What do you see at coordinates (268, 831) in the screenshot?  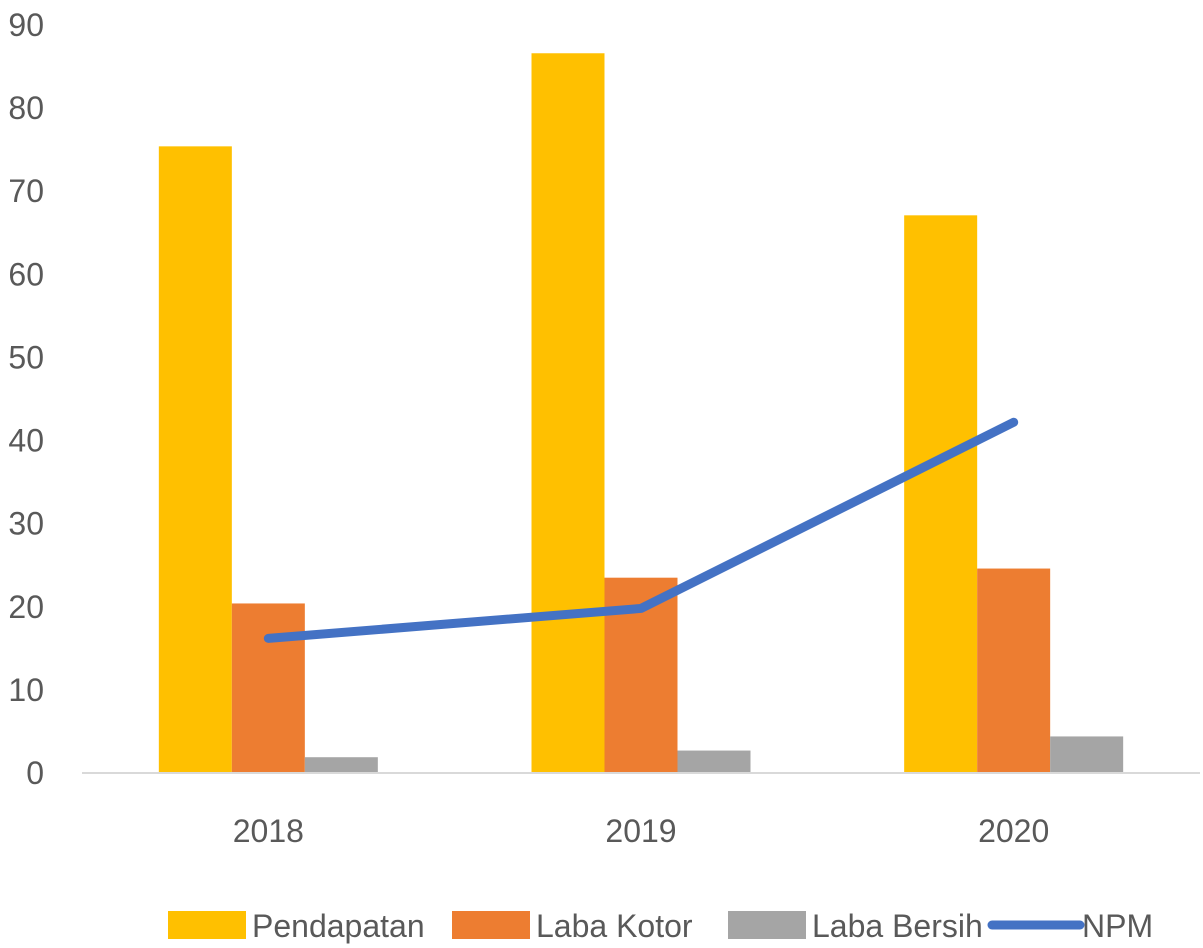 I see `x-tick-label: 2018` at bounding box center [268, 831].